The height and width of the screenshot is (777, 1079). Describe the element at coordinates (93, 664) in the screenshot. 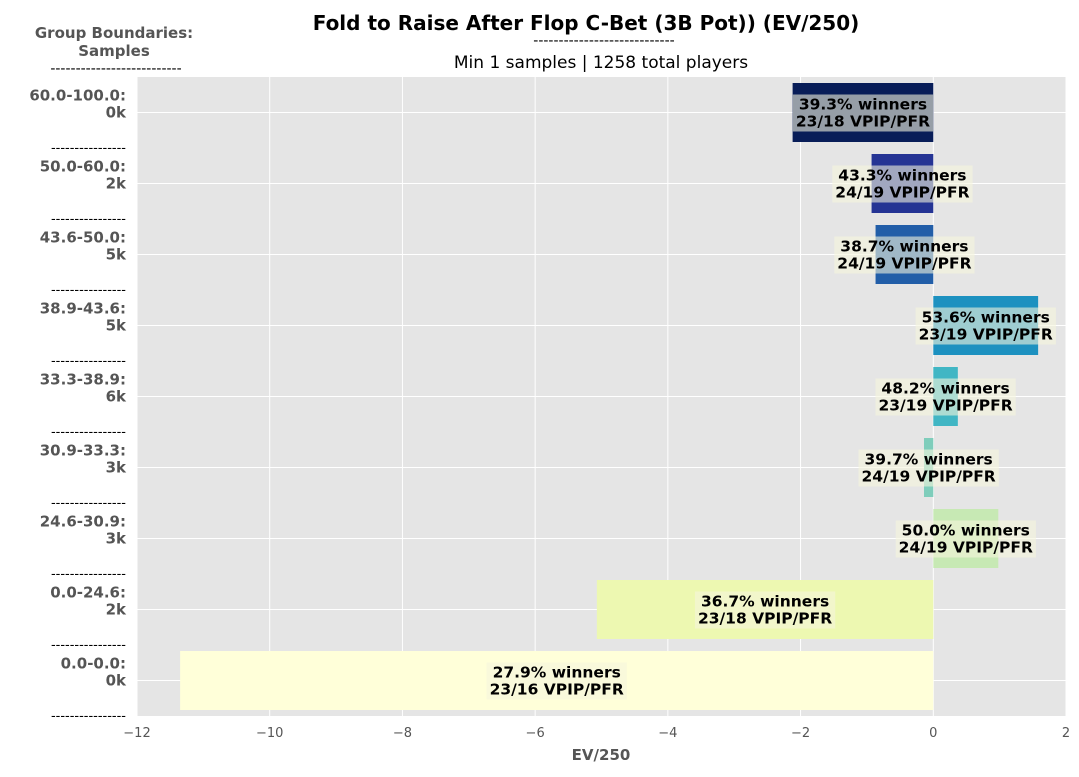

I see `y-label-range: 0.0-0.0:` at that location.